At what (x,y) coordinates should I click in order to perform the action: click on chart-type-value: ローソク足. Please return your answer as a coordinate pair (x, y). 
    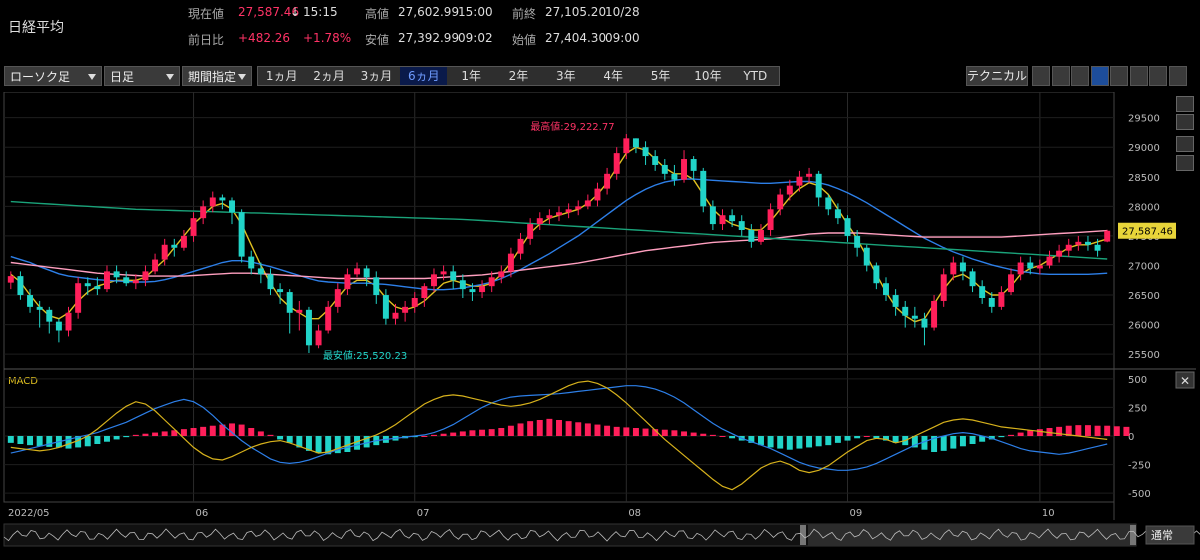
    Looking at the image, I should click on (40, 77).